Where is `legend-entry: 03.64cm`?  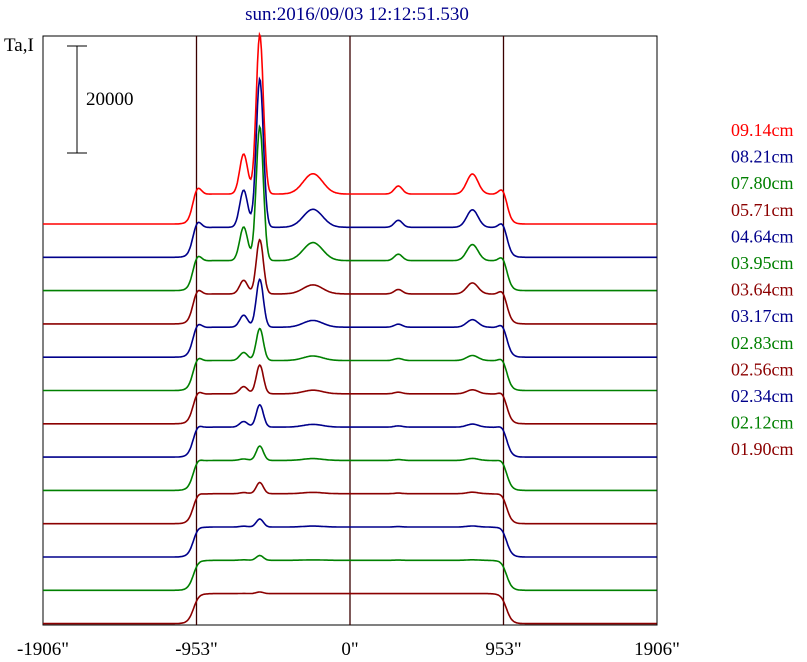
legend-entry: 03.64cm is located at coordinates (762, 290).